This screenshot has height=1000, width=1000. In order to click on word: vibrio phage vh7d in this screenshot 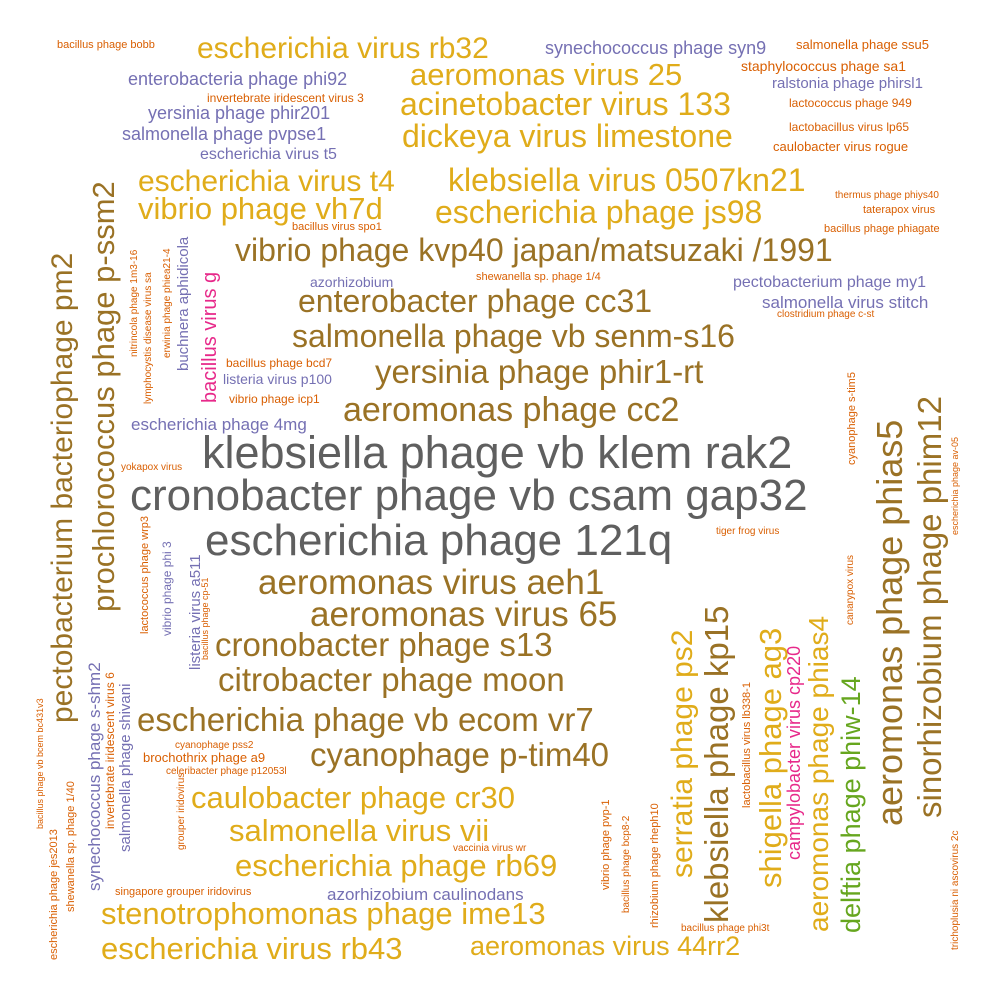, I will do `click(260, 208)`.